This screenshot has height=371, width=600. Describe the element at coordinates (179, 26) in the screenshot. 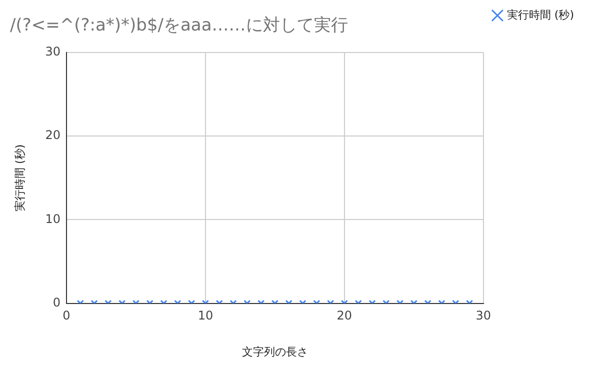

I see `chart-title: /(?<=^(?:a*)*)b$/をaaa……に対して実行` at that location.